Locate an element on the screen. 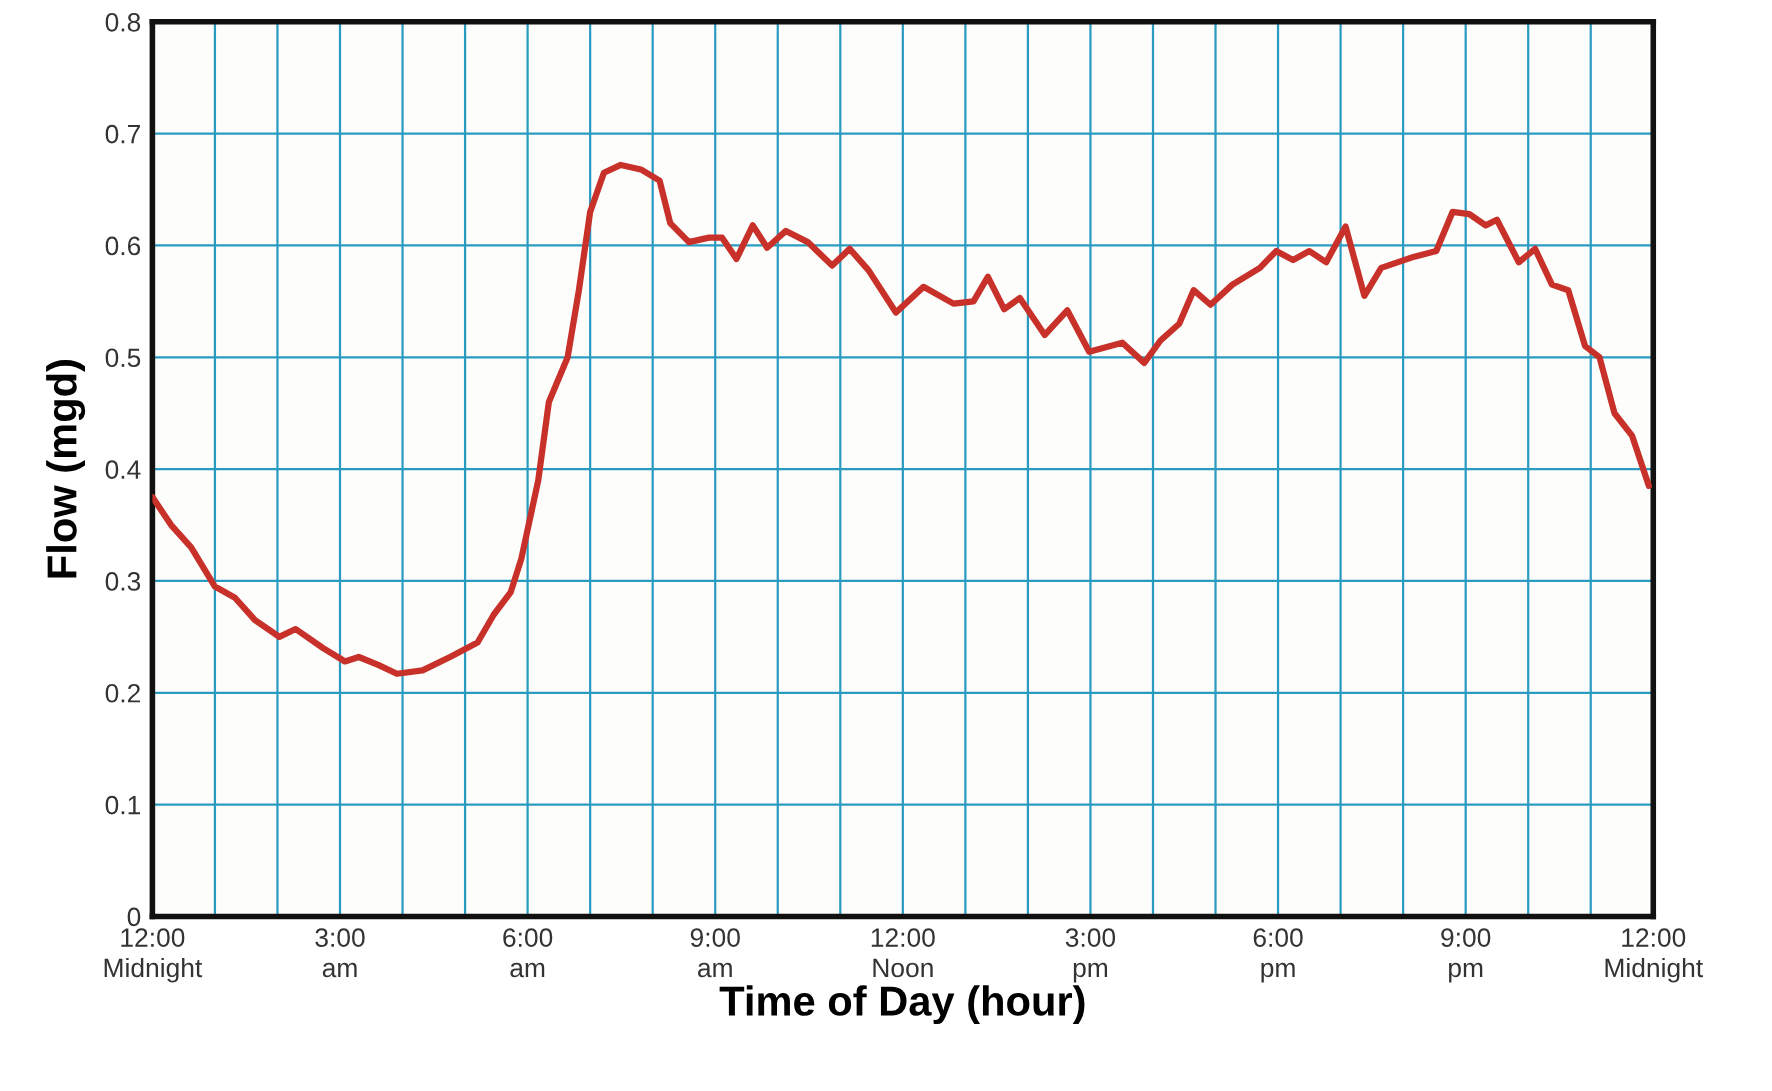  y-tick-label: 0.1 is located at coordinates (122, 805).